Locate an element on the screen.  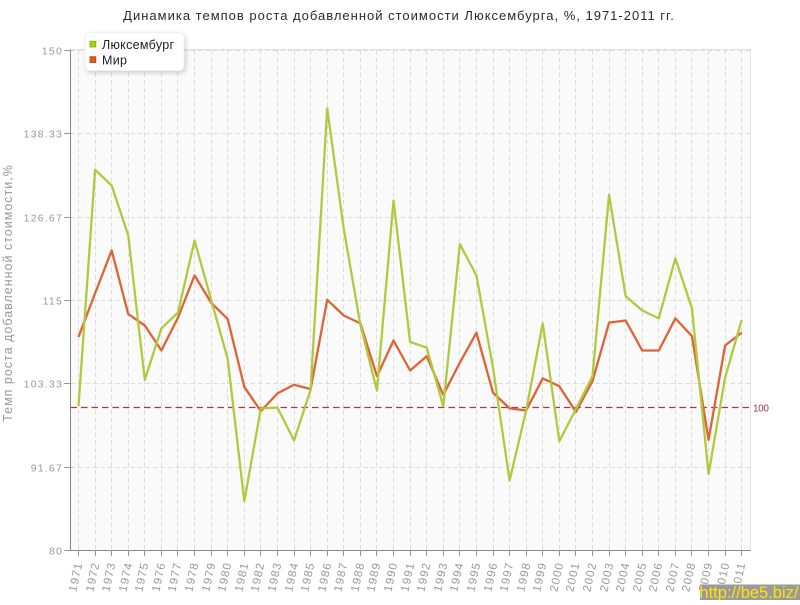
svg-text: 91.67 is located at coordinates (47, 468).